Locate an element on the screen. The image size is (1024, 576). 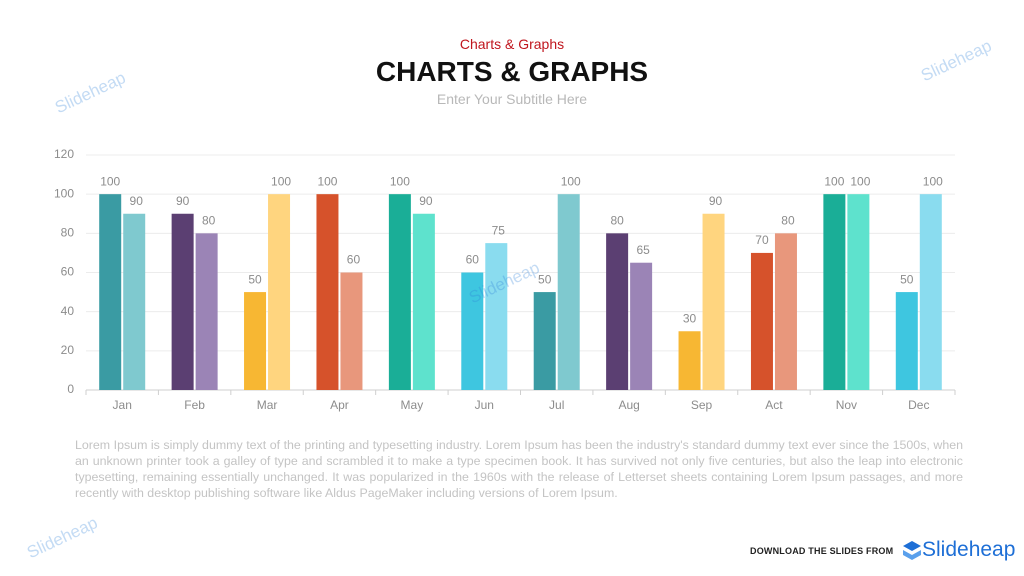
value-label: 65 is located at coordinates (643, 250).